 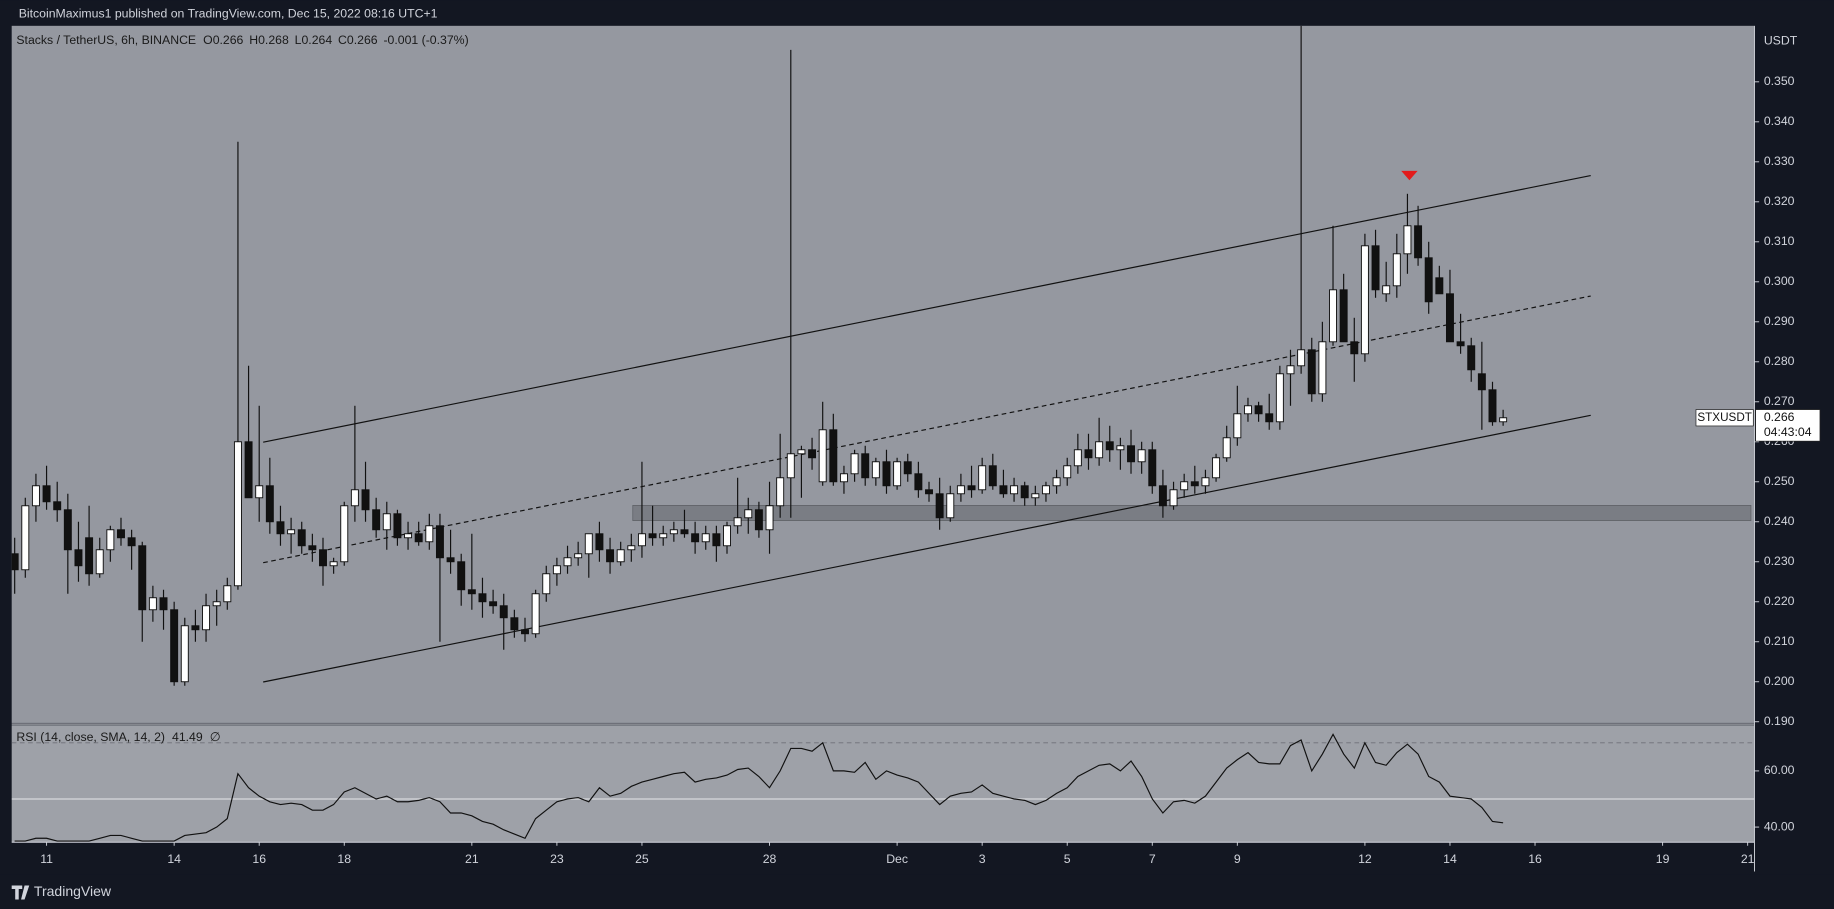 I want to click on y-tick-label: 0.190, so click(x=1779, y=721).